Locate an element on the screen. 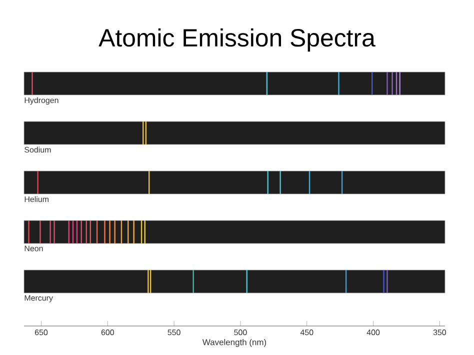  x-axis-title: Wavelength (nm) is located at coordinates (234, 343).